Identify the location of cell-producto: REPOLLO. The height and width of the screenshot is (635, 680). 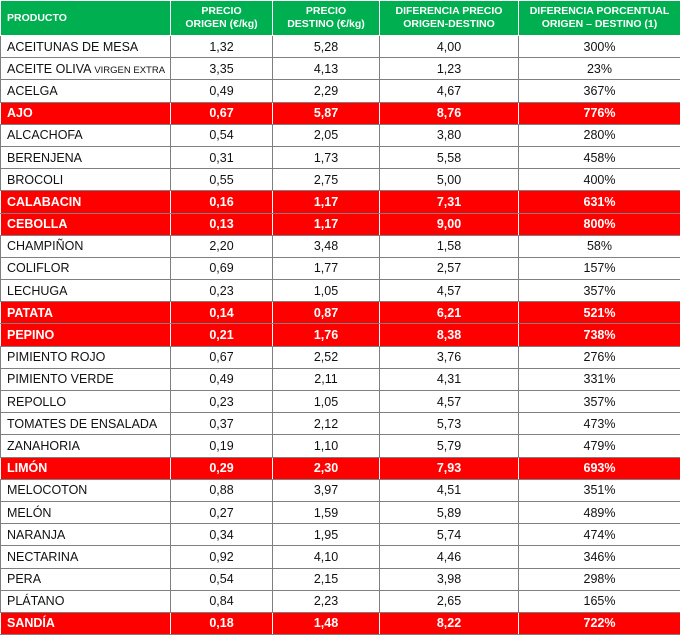
(86, 402).